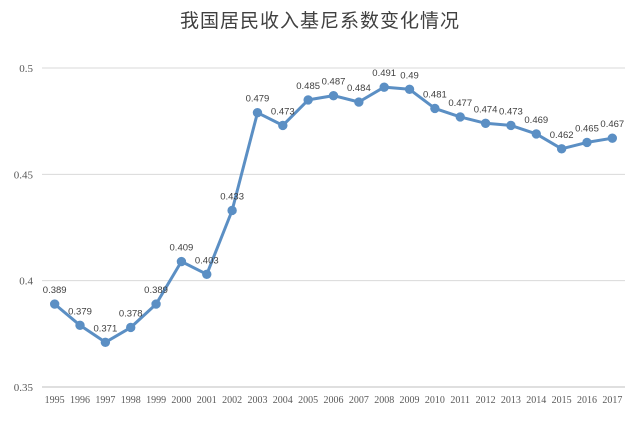  I want to click on x-tick-label: 2003, so click(257, 400).